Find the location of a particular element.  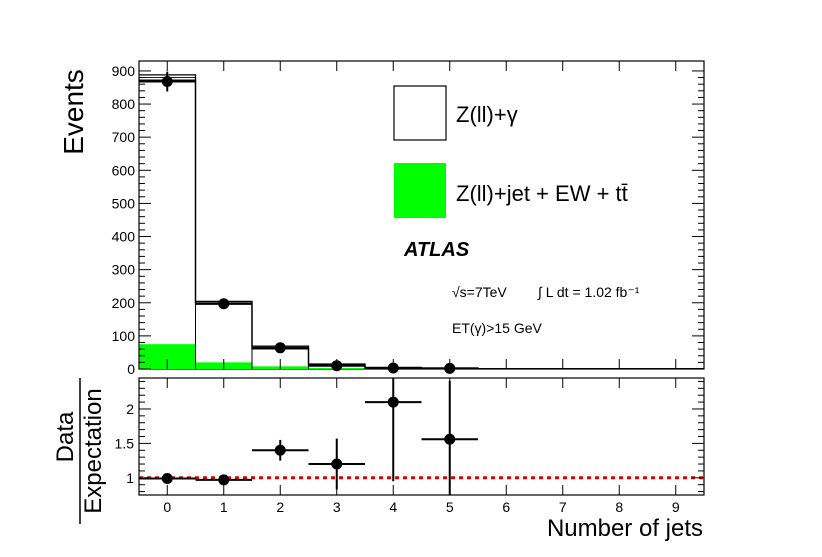

y-tick-label-800: 800 is located at coordinates (124, 104).